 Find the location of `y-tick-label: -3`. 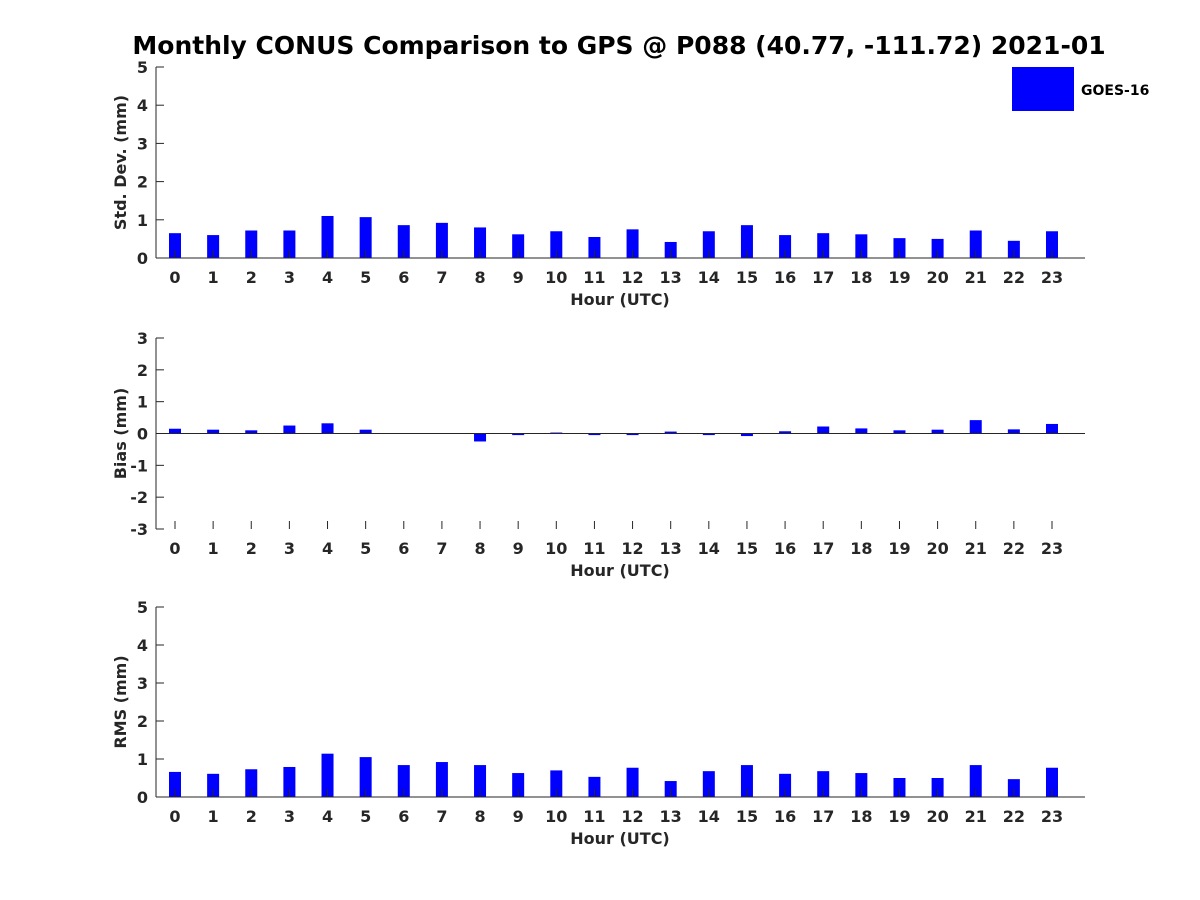

y-tick-label: -3 is located at coordinates (139, 529).